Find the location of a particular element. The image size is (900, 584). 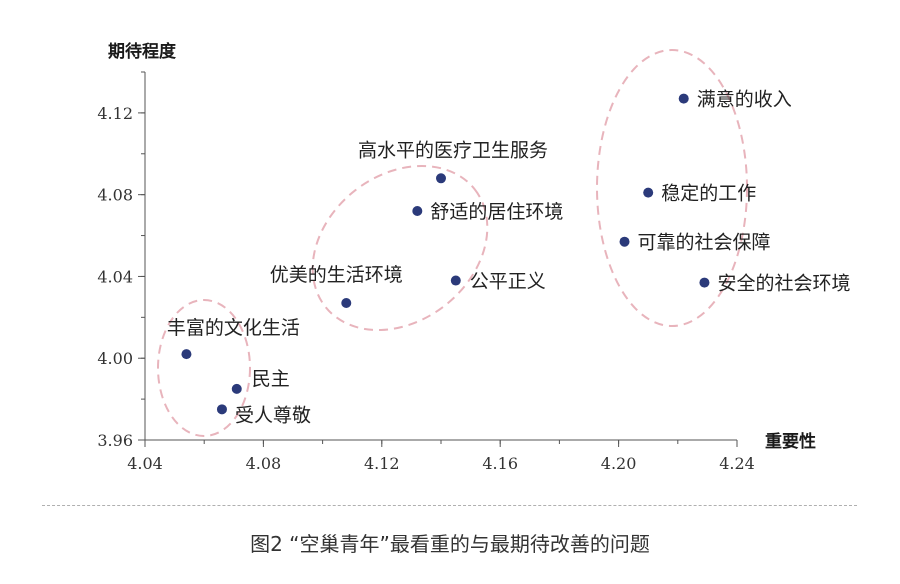

point-label: 优美的生活环境 is located at coordinates (336, 275).